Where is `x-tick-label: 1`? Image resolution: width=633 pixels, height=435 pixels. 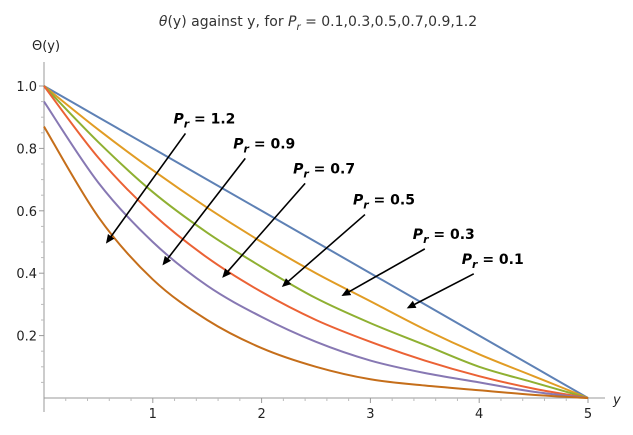 x-tick-label: 1 is located at coordinates (153, 414).